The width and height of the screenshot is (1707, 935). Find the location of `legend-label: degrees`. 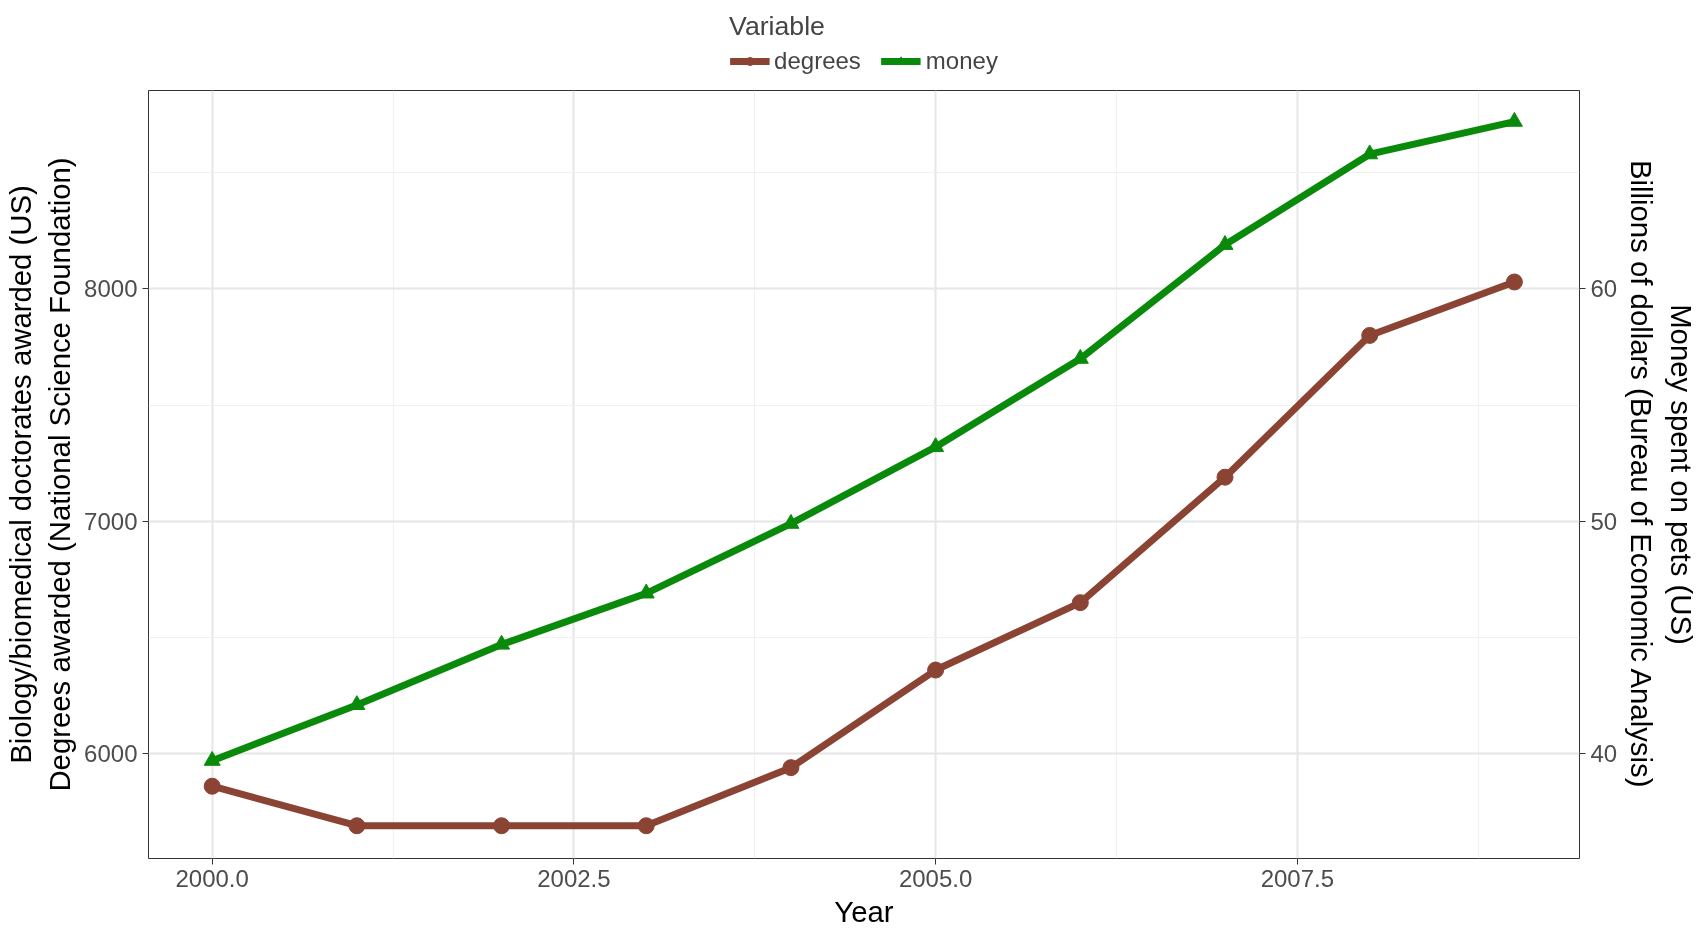

legend-label: degrees is located at coordinates (817, 60).